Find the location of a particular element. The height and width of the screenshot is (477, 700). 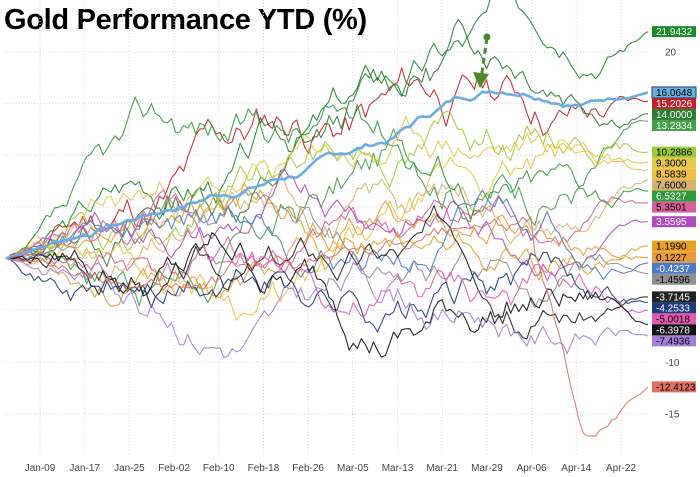

x-tick-label: Jan-09 is located at coordinates (40, 468).